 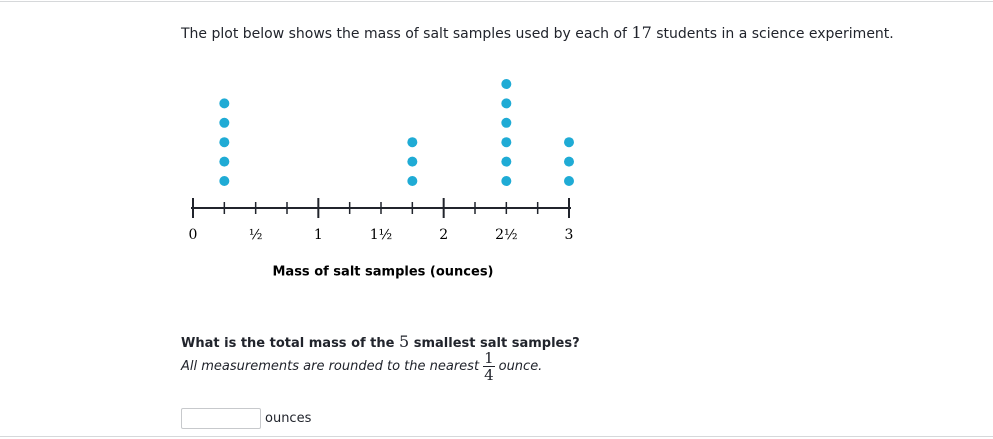 I want to click on x-tick-label: ½, so click(x=256, y=235).